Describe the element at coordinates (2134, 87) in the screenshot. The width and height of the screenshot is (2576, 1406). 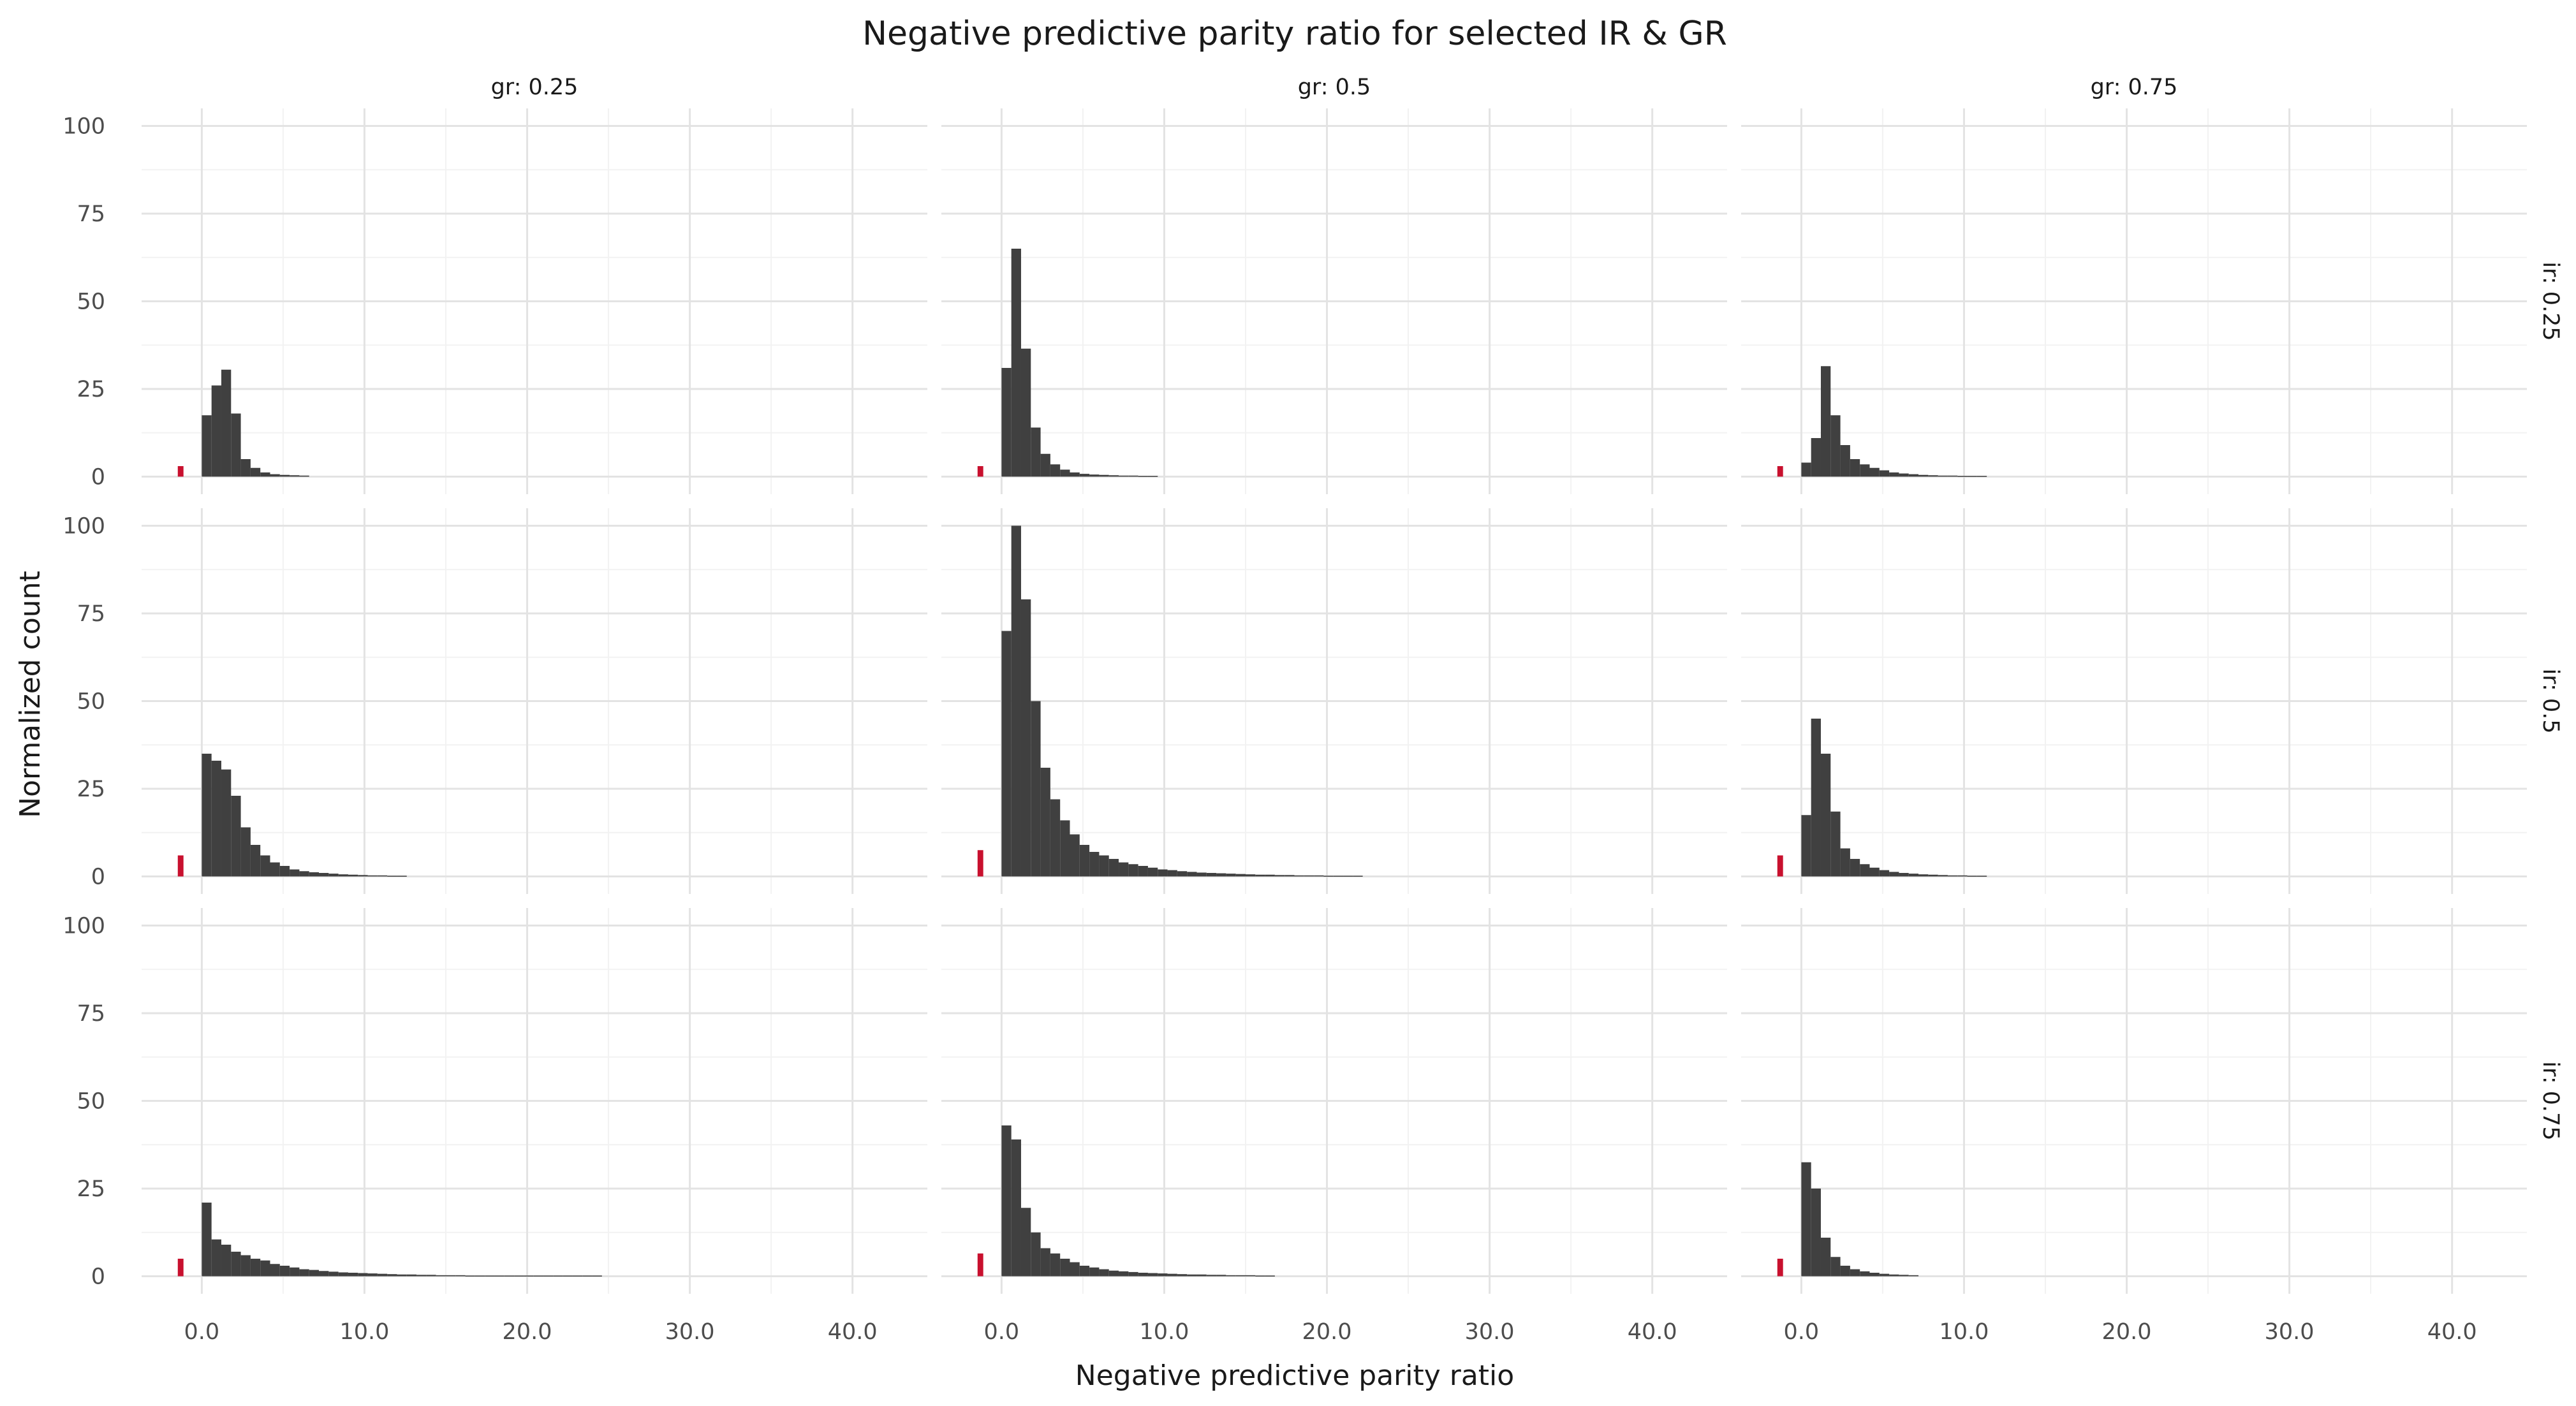
I see `column-strip-label: gr: 0.75` at that location.